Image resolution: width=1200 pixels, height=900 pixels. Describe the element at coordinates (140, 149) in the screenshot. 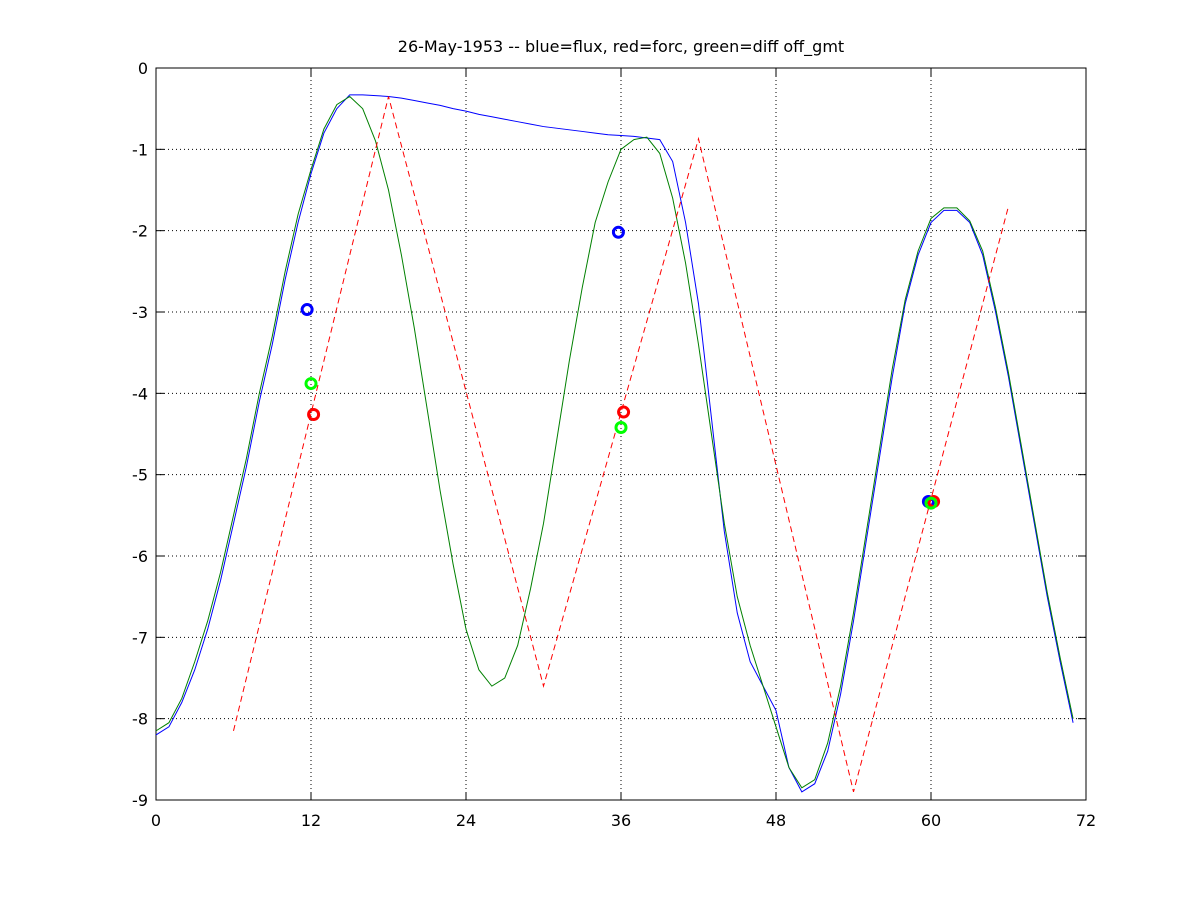

I see `y-tick-label: -1` at that location.